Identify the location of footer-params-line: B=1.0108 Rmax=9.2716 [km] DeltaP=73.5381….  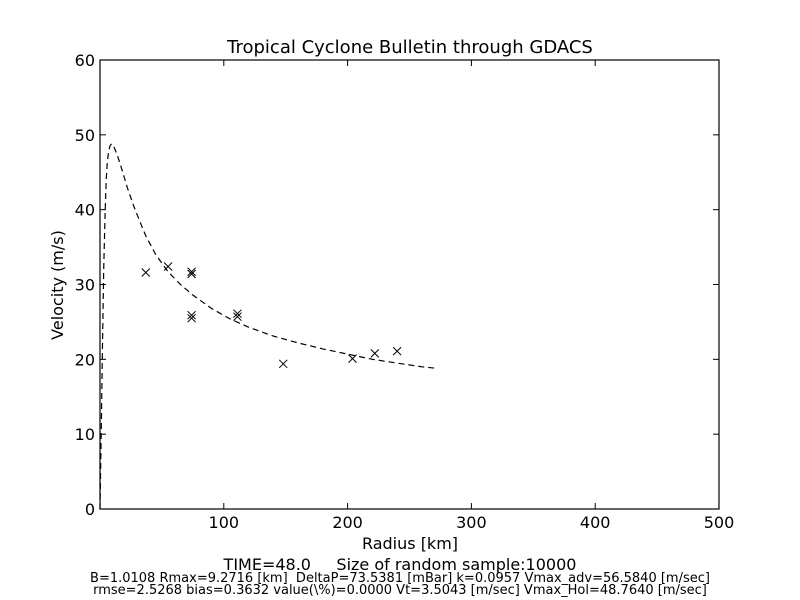
(400, 578).